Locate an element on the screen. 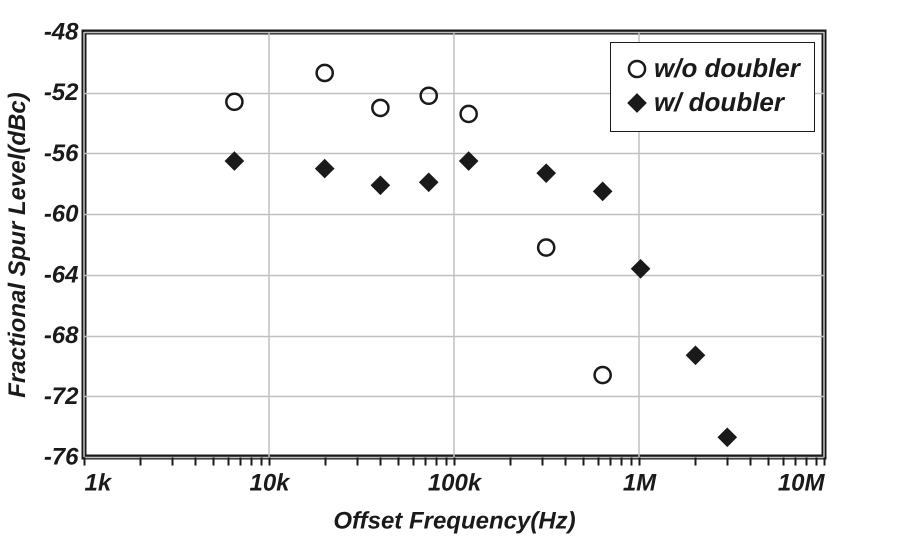 The image size is (917, 558). x-tick-label: 10k is located at coordinates (270, 483).